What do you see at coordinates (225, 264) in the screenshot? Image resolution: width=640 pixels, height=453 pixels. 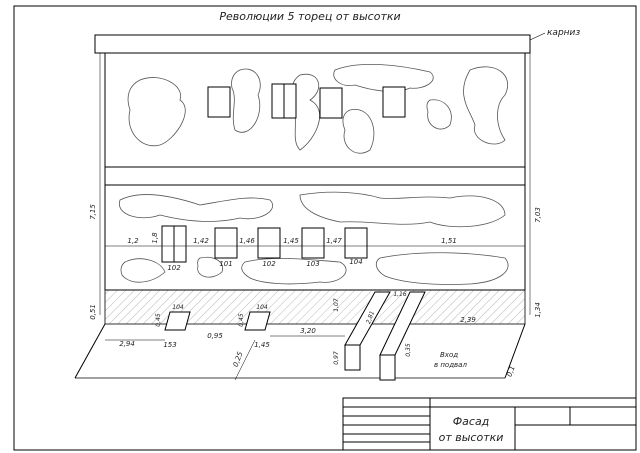 I see `window-width-2: 101` at bounding box center [225, 264].